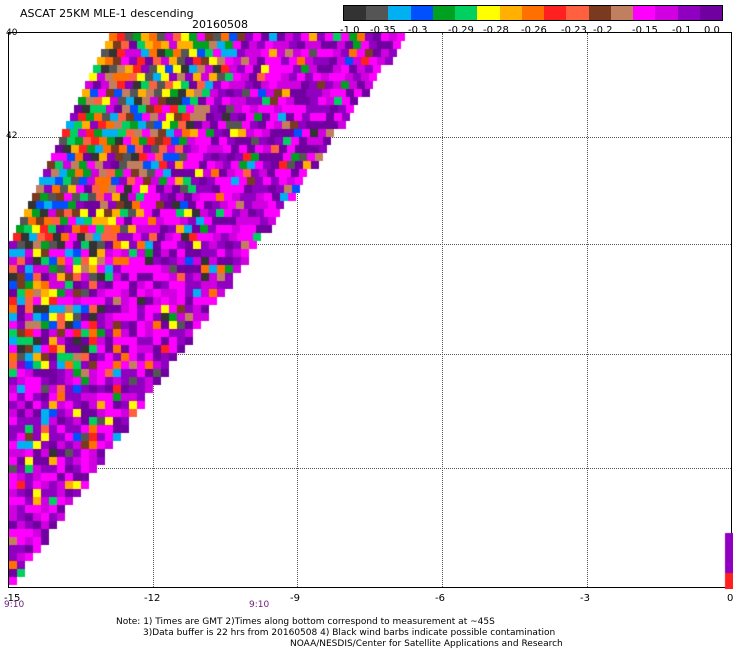 This screenshot has height=650, width=740. What do you see at coordinates (220, 24) in the screenshot?
I see `map-date: 20160508` at bounding box center [220, 24].